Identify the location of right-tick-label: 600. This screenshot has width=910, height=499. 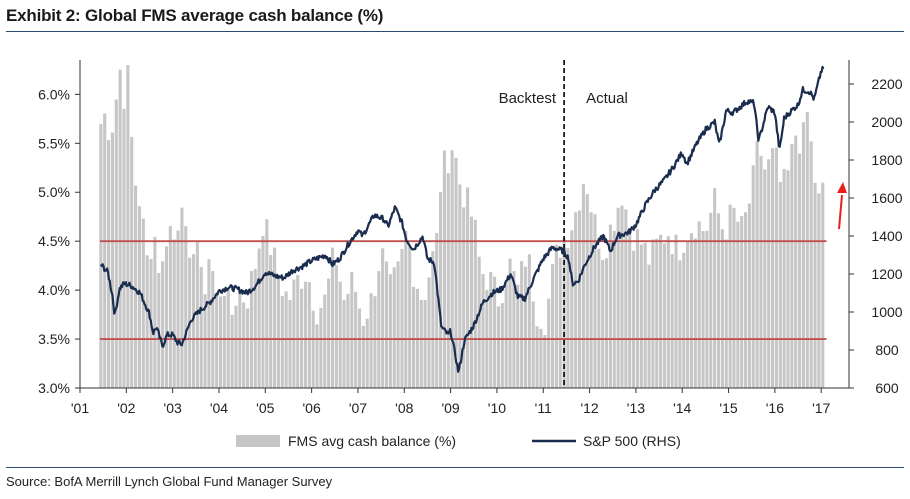
(887, 388).